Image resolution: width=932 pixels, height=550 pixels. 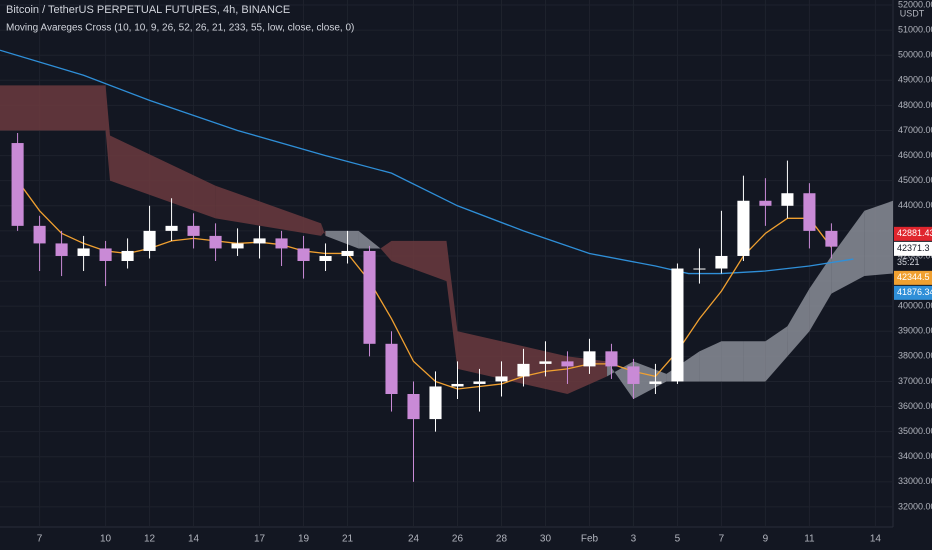 What do you see at coordinates (106, 539) in the screenshot?
I see `x-tick-label: 10` at bounding box center [106, 539].